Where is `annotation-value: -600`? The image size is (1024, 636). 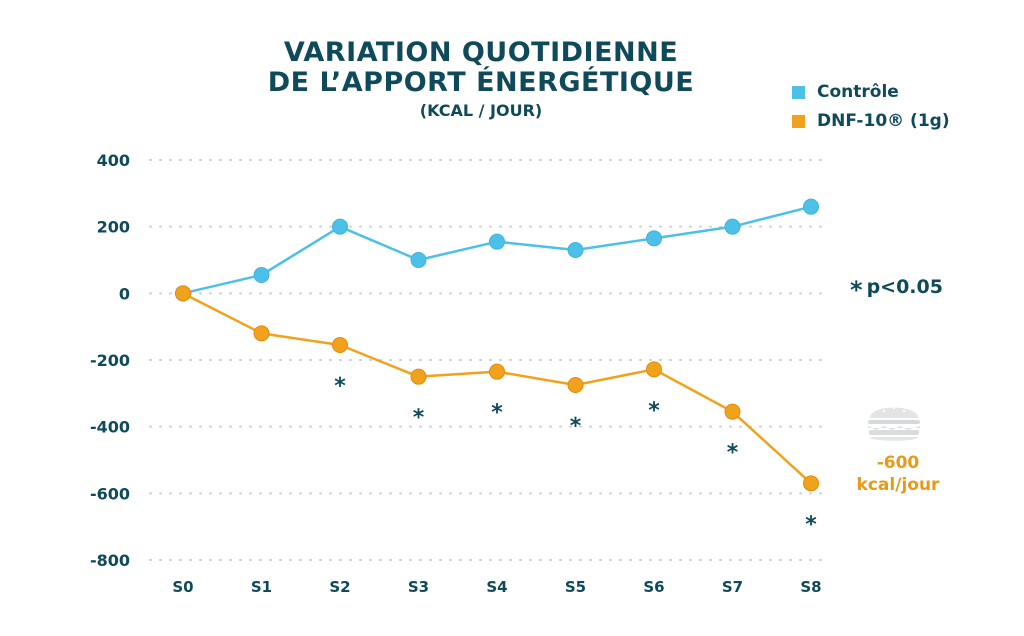
annotation-value: -600 is located at coordinates (898, 463).